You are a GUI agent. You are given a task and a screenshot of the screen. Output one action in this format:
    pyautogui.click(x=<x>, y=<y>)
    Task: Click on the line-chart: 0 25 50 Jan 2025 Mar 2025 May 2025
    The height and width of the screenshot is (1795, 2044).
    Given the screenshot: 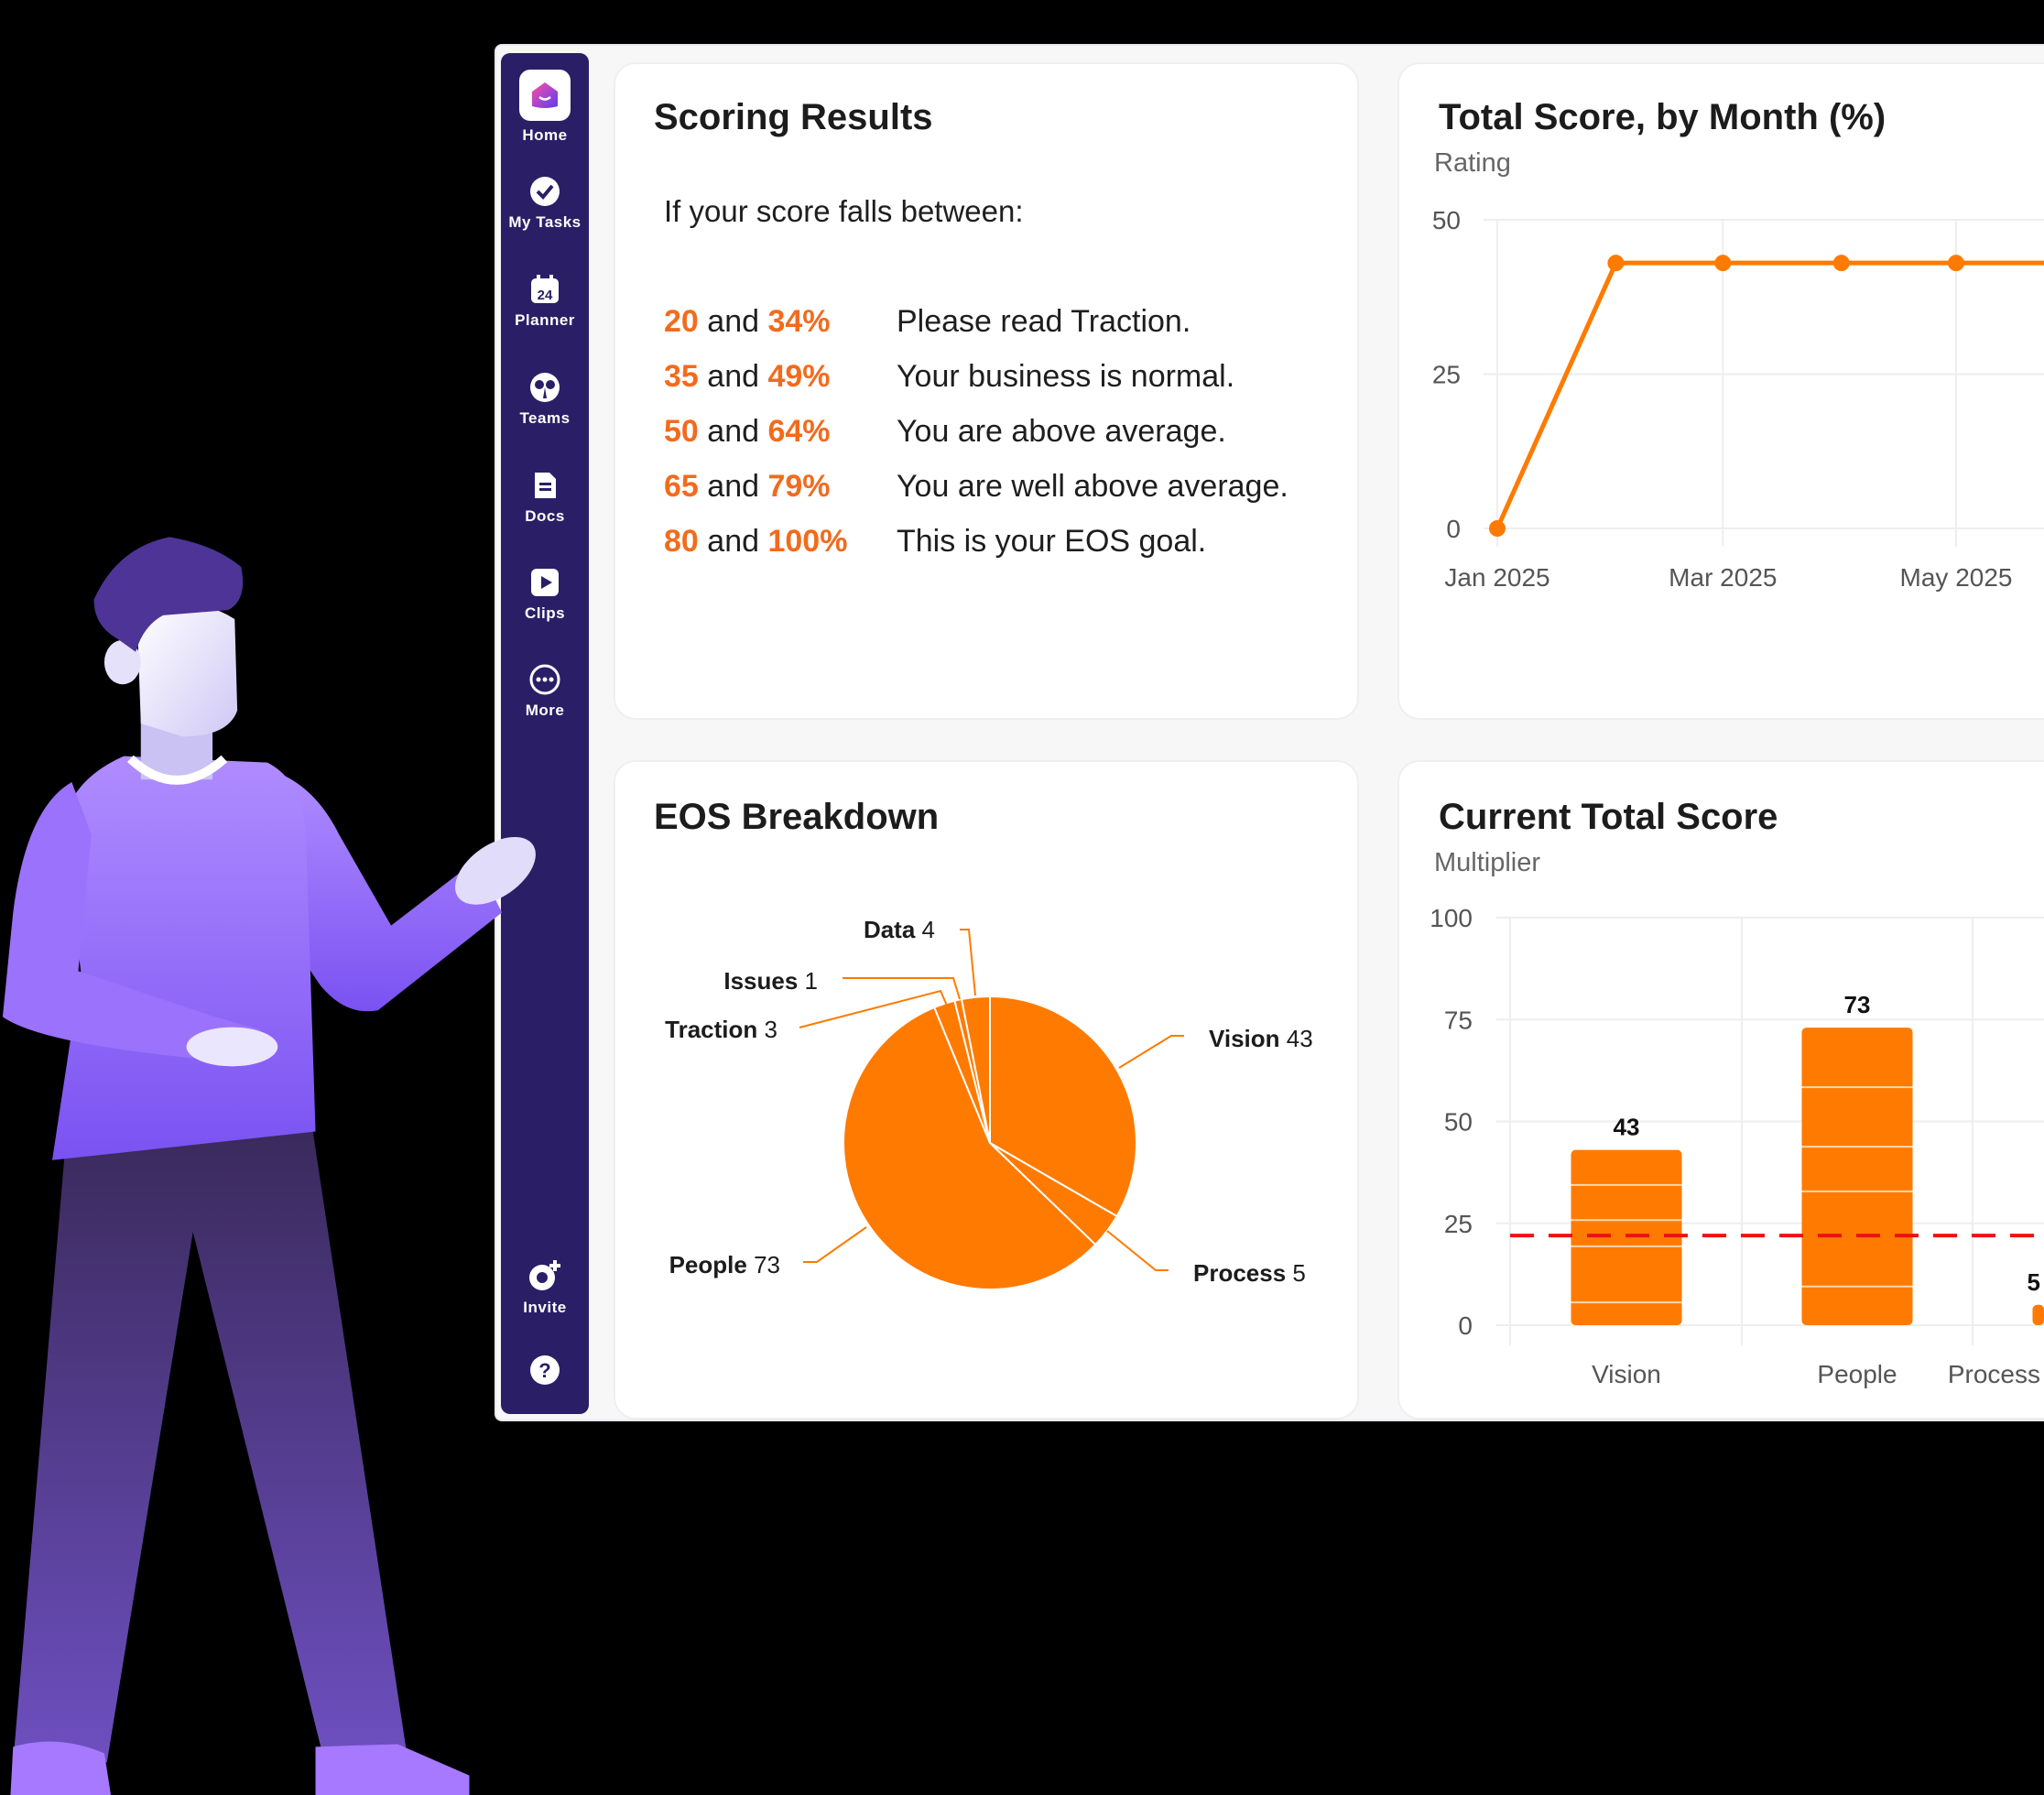 What is the action you would take?
    pyautogui.click(x=1738, y=399)
    